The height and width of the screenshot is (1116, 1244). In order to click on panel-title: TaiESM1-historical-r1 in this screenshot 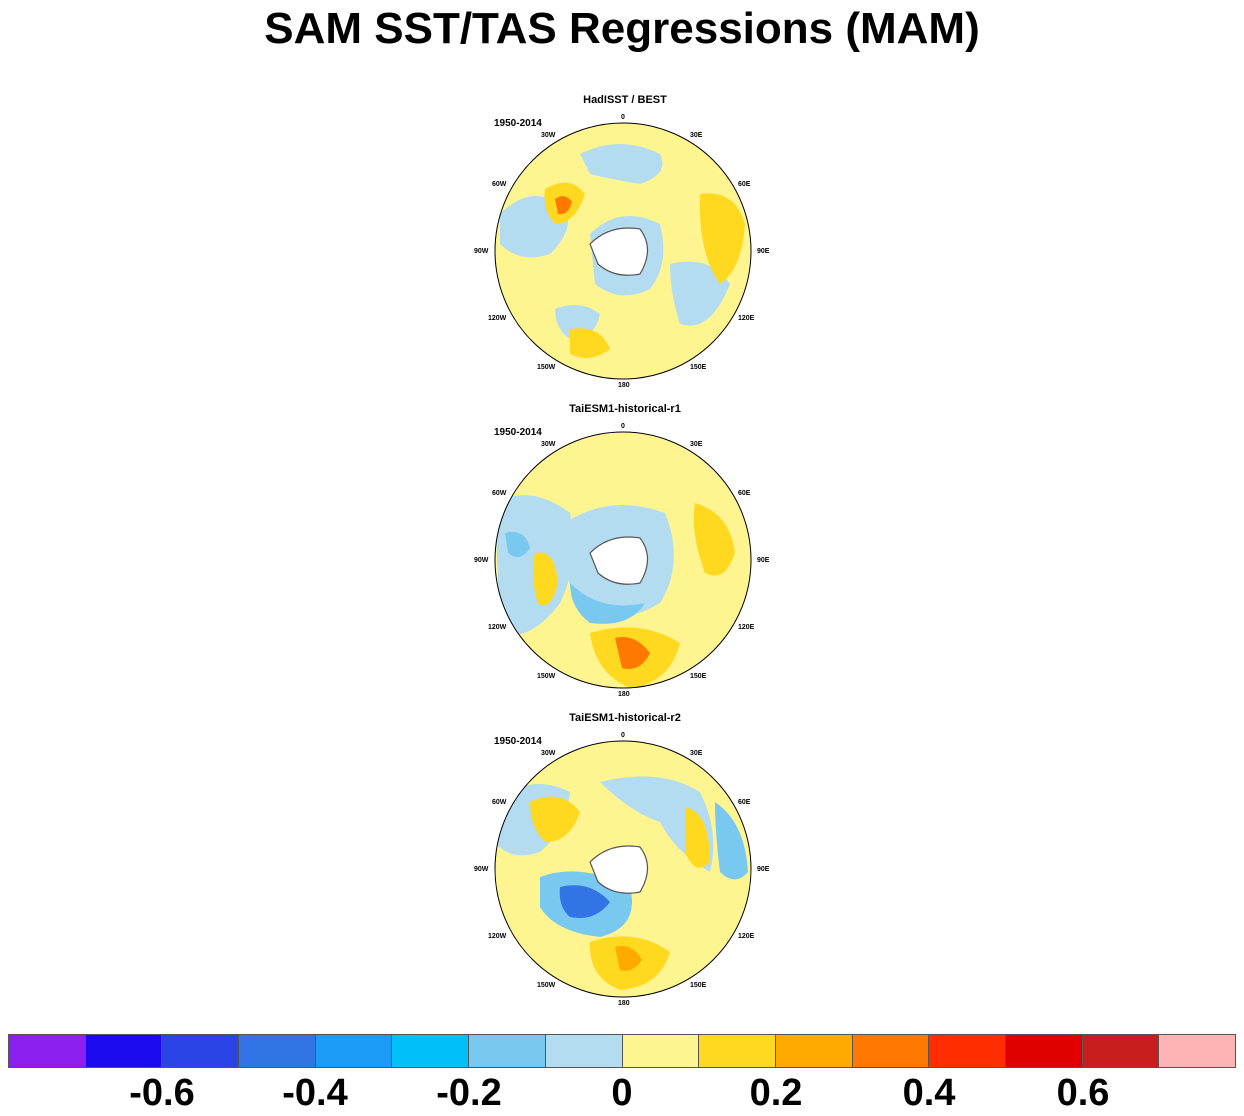, I will do `click(625, 409)`.